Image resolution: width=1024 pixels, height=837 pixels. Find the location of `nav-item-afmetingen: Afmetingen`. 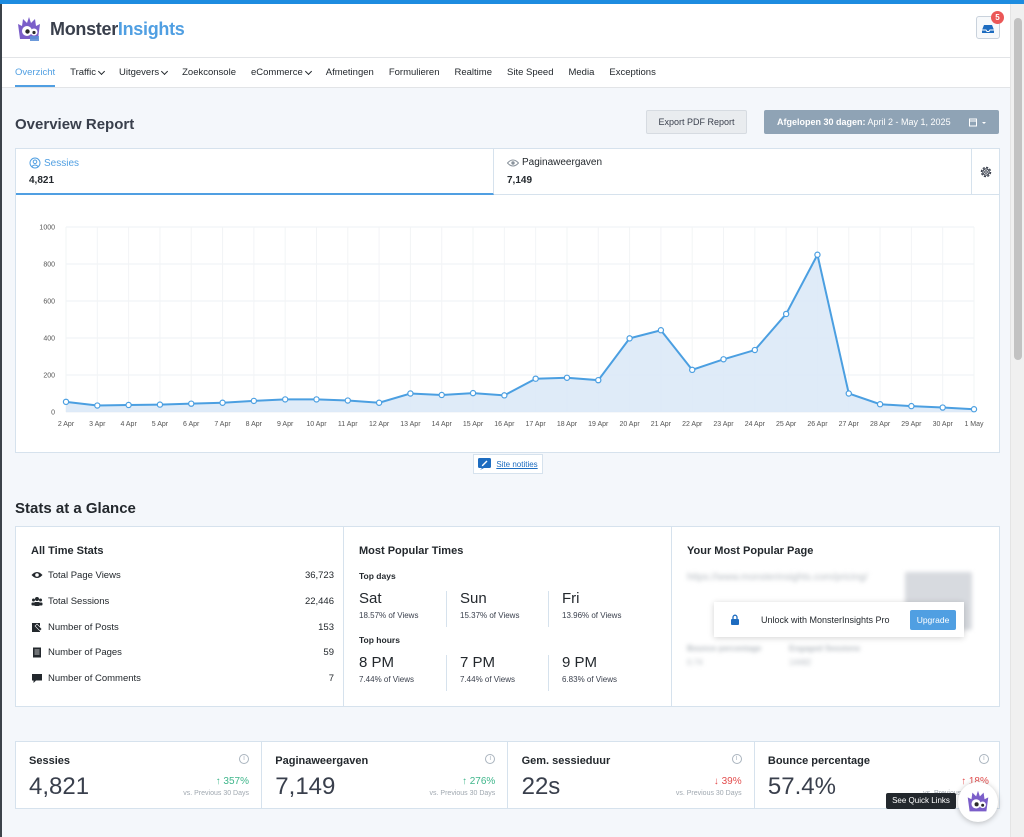

nav-item-afmetingen: Afmetingen is located at coordinates (350, 72).